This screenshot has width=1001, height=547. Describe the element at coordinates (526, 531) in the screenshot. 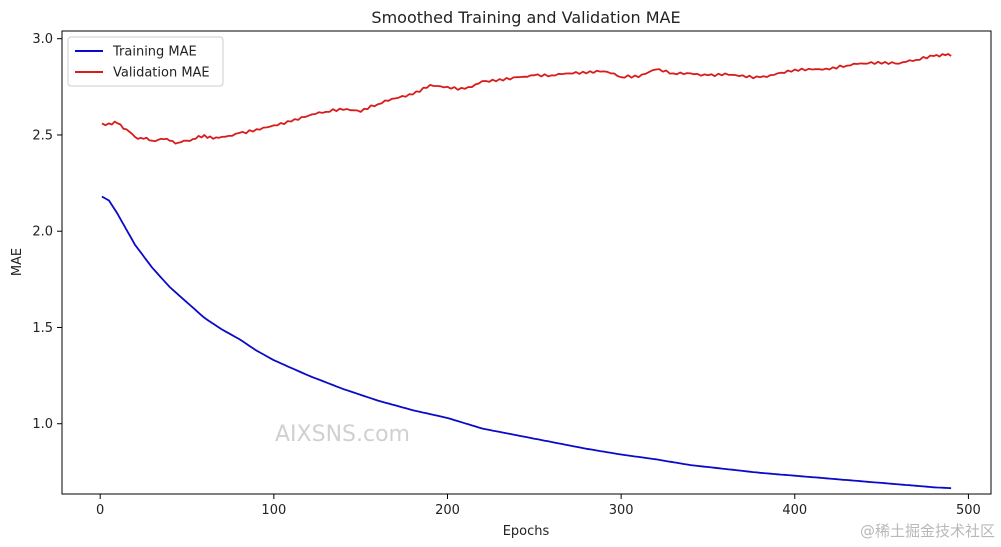

I see `x-axis-label: Epochs` at that location.